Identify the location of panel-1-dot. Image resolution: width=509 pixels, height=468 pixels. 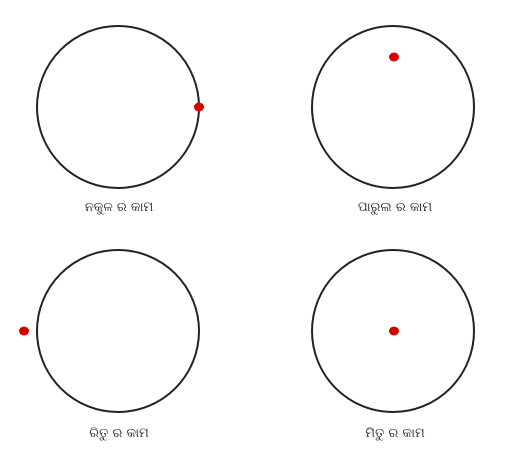
(199, 107).